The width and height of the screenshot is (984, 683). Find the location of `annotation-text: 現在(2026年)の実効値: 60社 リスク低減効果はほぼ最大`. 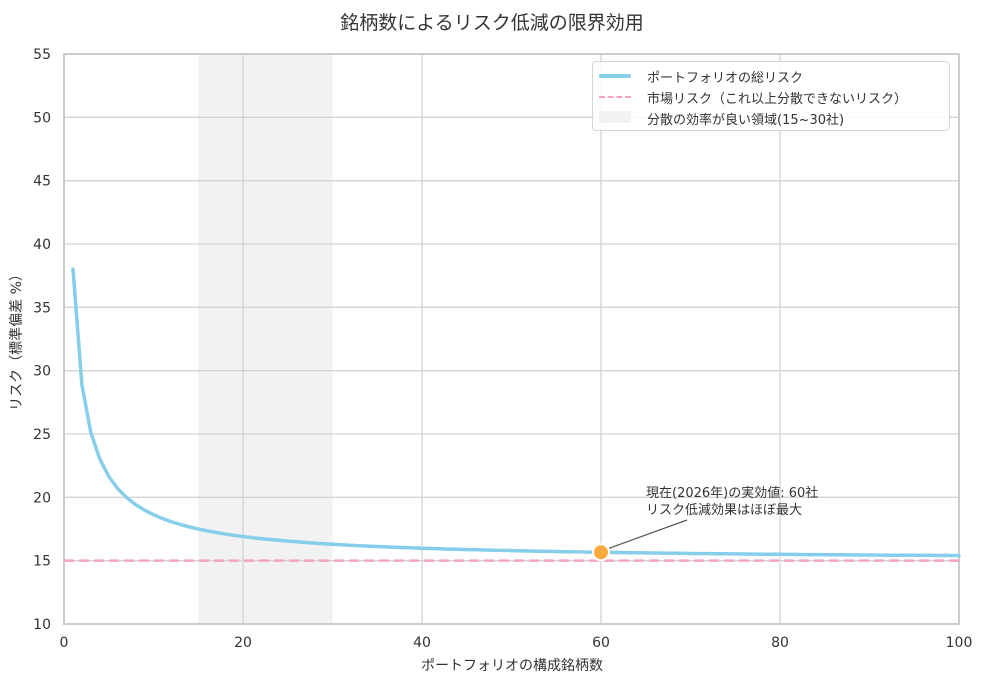

annotation-text: 現在(2026年)の実効値: 60社 リスク低減効果はほぼ最大 is located at coordinates (732, 502).